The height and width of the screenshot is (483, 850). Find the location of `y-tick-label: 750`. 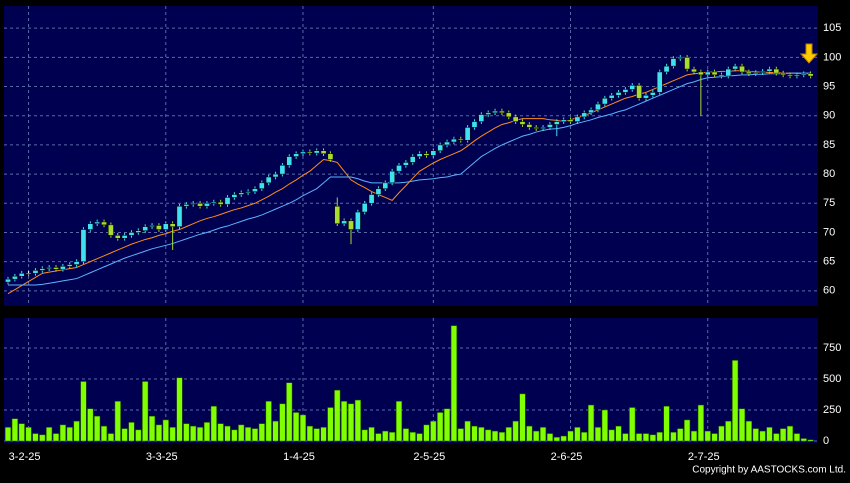

y-tick-label: 750 is located at coordinates (832, 348).